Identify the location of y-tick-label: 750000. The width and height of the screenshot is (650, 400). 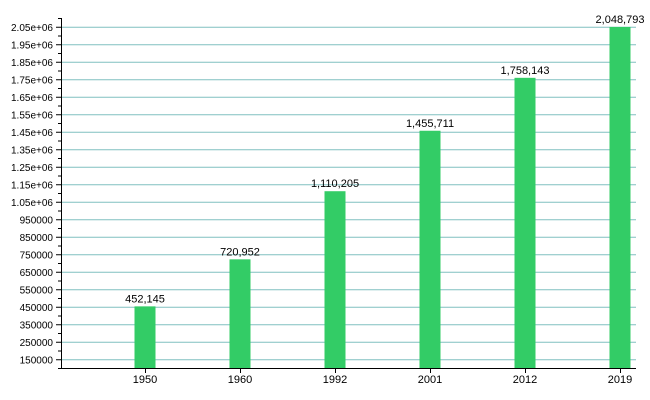
(37, 255).